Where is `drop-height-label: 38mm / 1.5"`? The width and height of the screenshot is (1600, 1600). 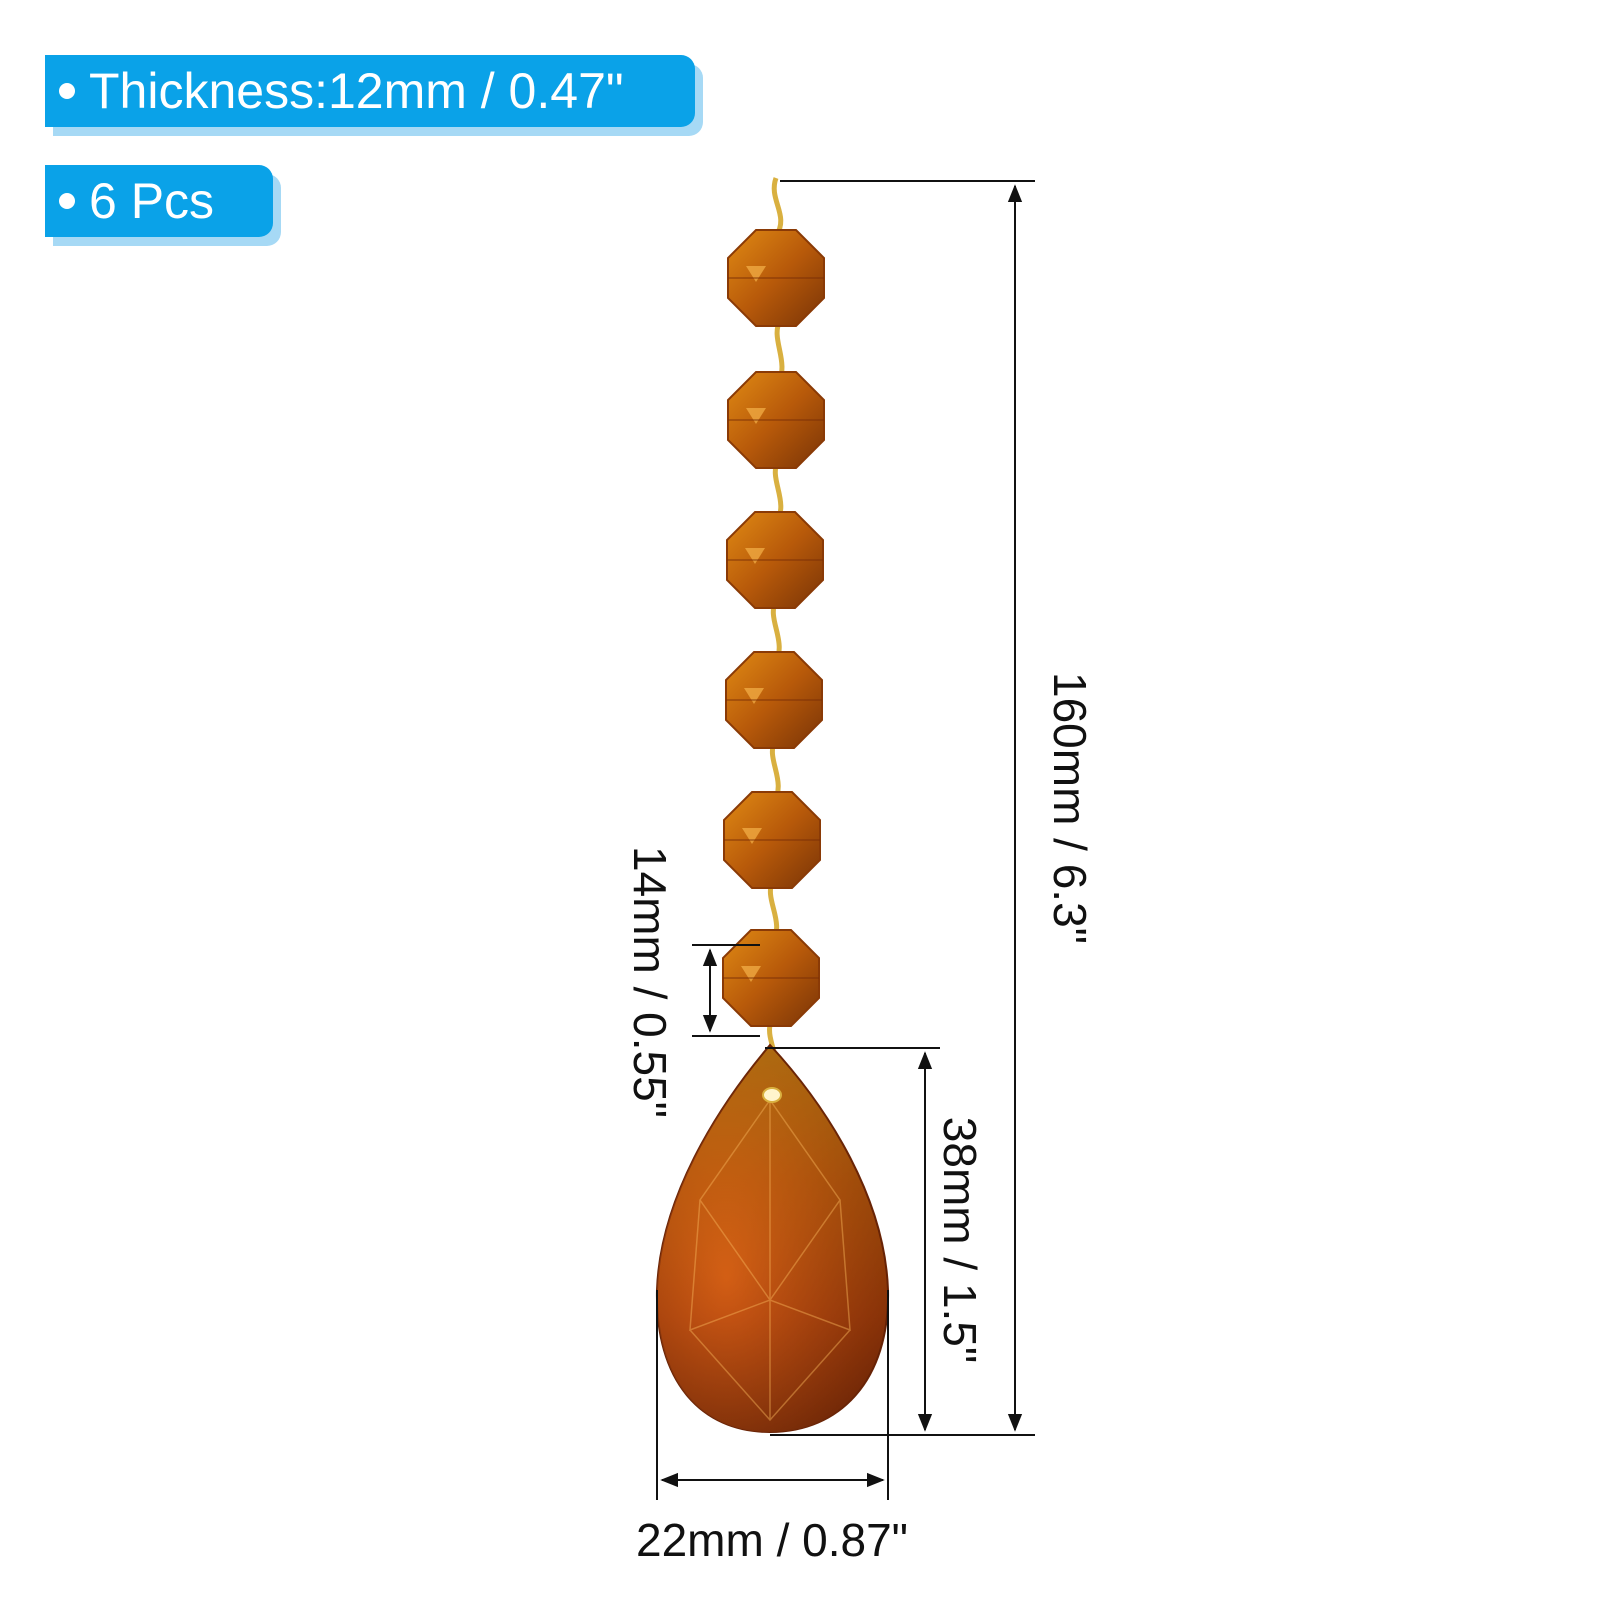 drop-height-label: 38mm / 1.5" is located at coordinates (960, 1240).